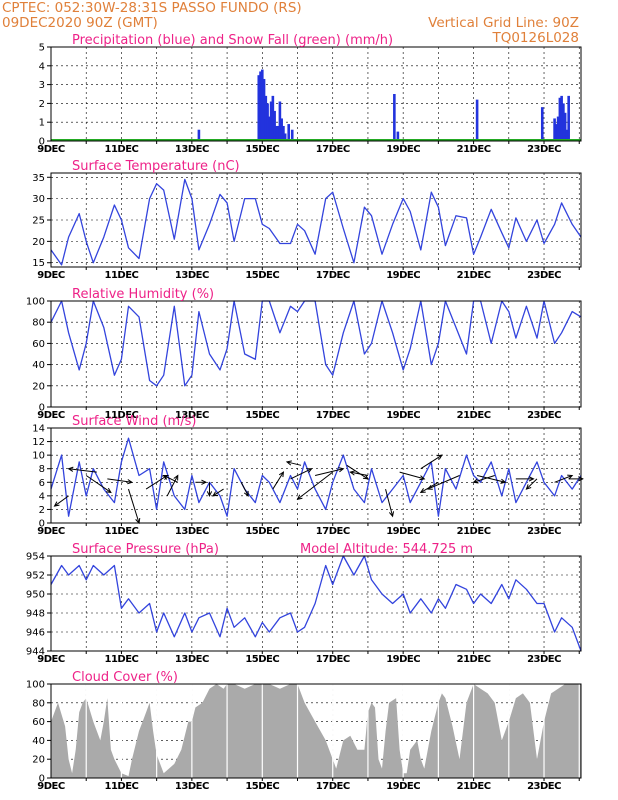 The height and width of the screenshot is (800, 618). I want to click on y-tick-label: 1, so click(42, 123).